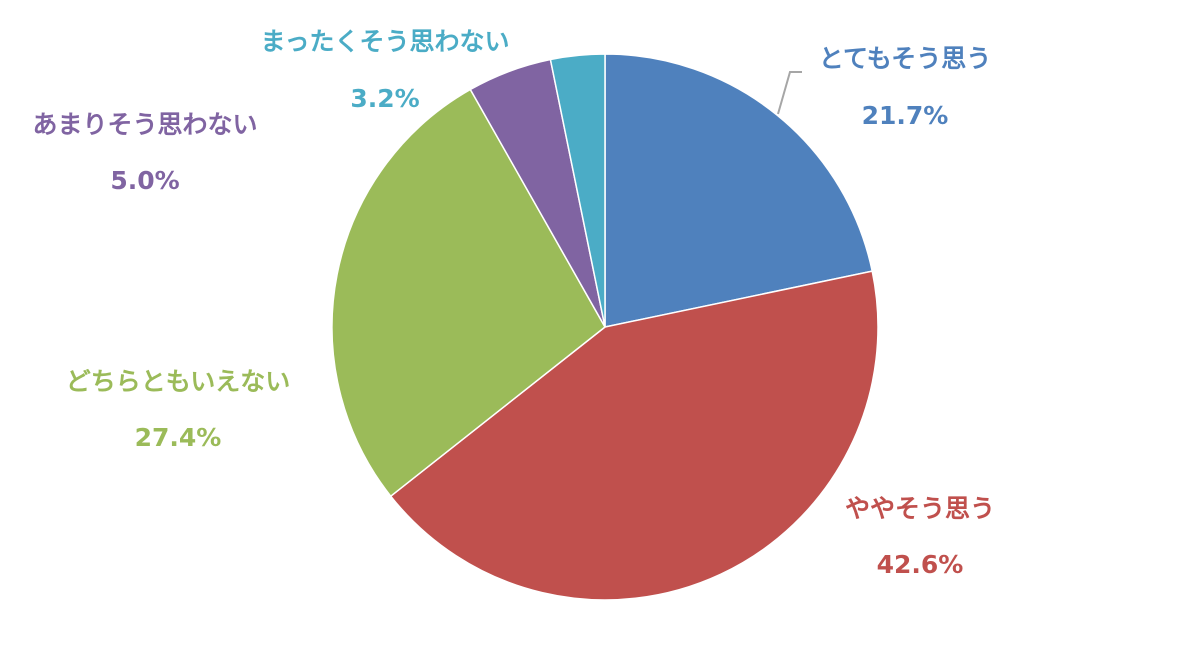 The width and height of the screenshot is (1199, 653). Describe the element at coordinates (905, 115) in the screenshot. I see `value-label: 21.7%` at that location.